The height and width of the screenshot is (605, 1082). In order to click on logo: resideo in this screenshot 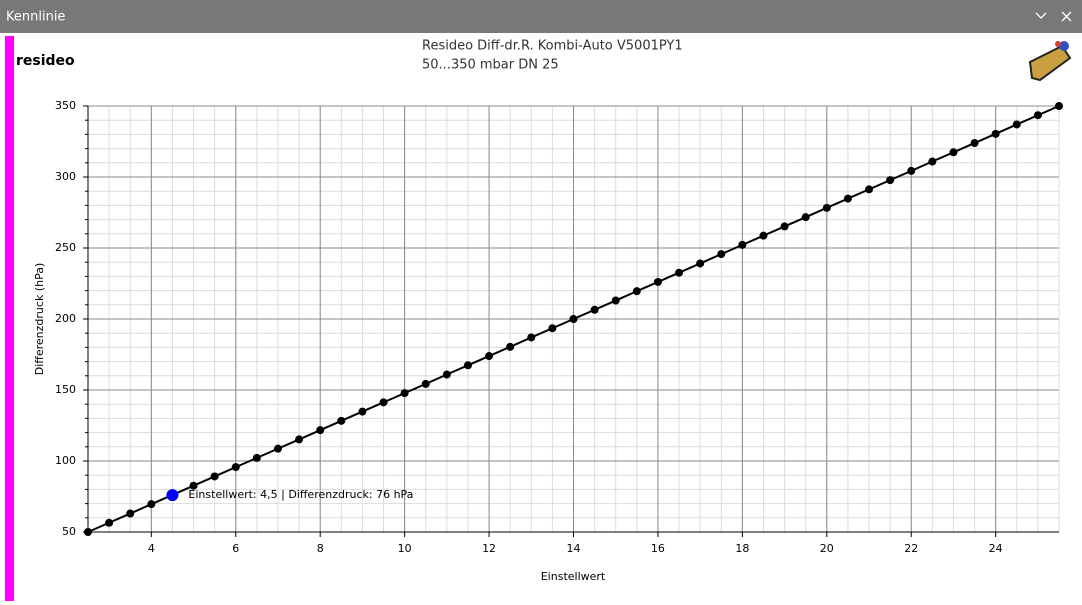, I will do `click(45, 61)`.